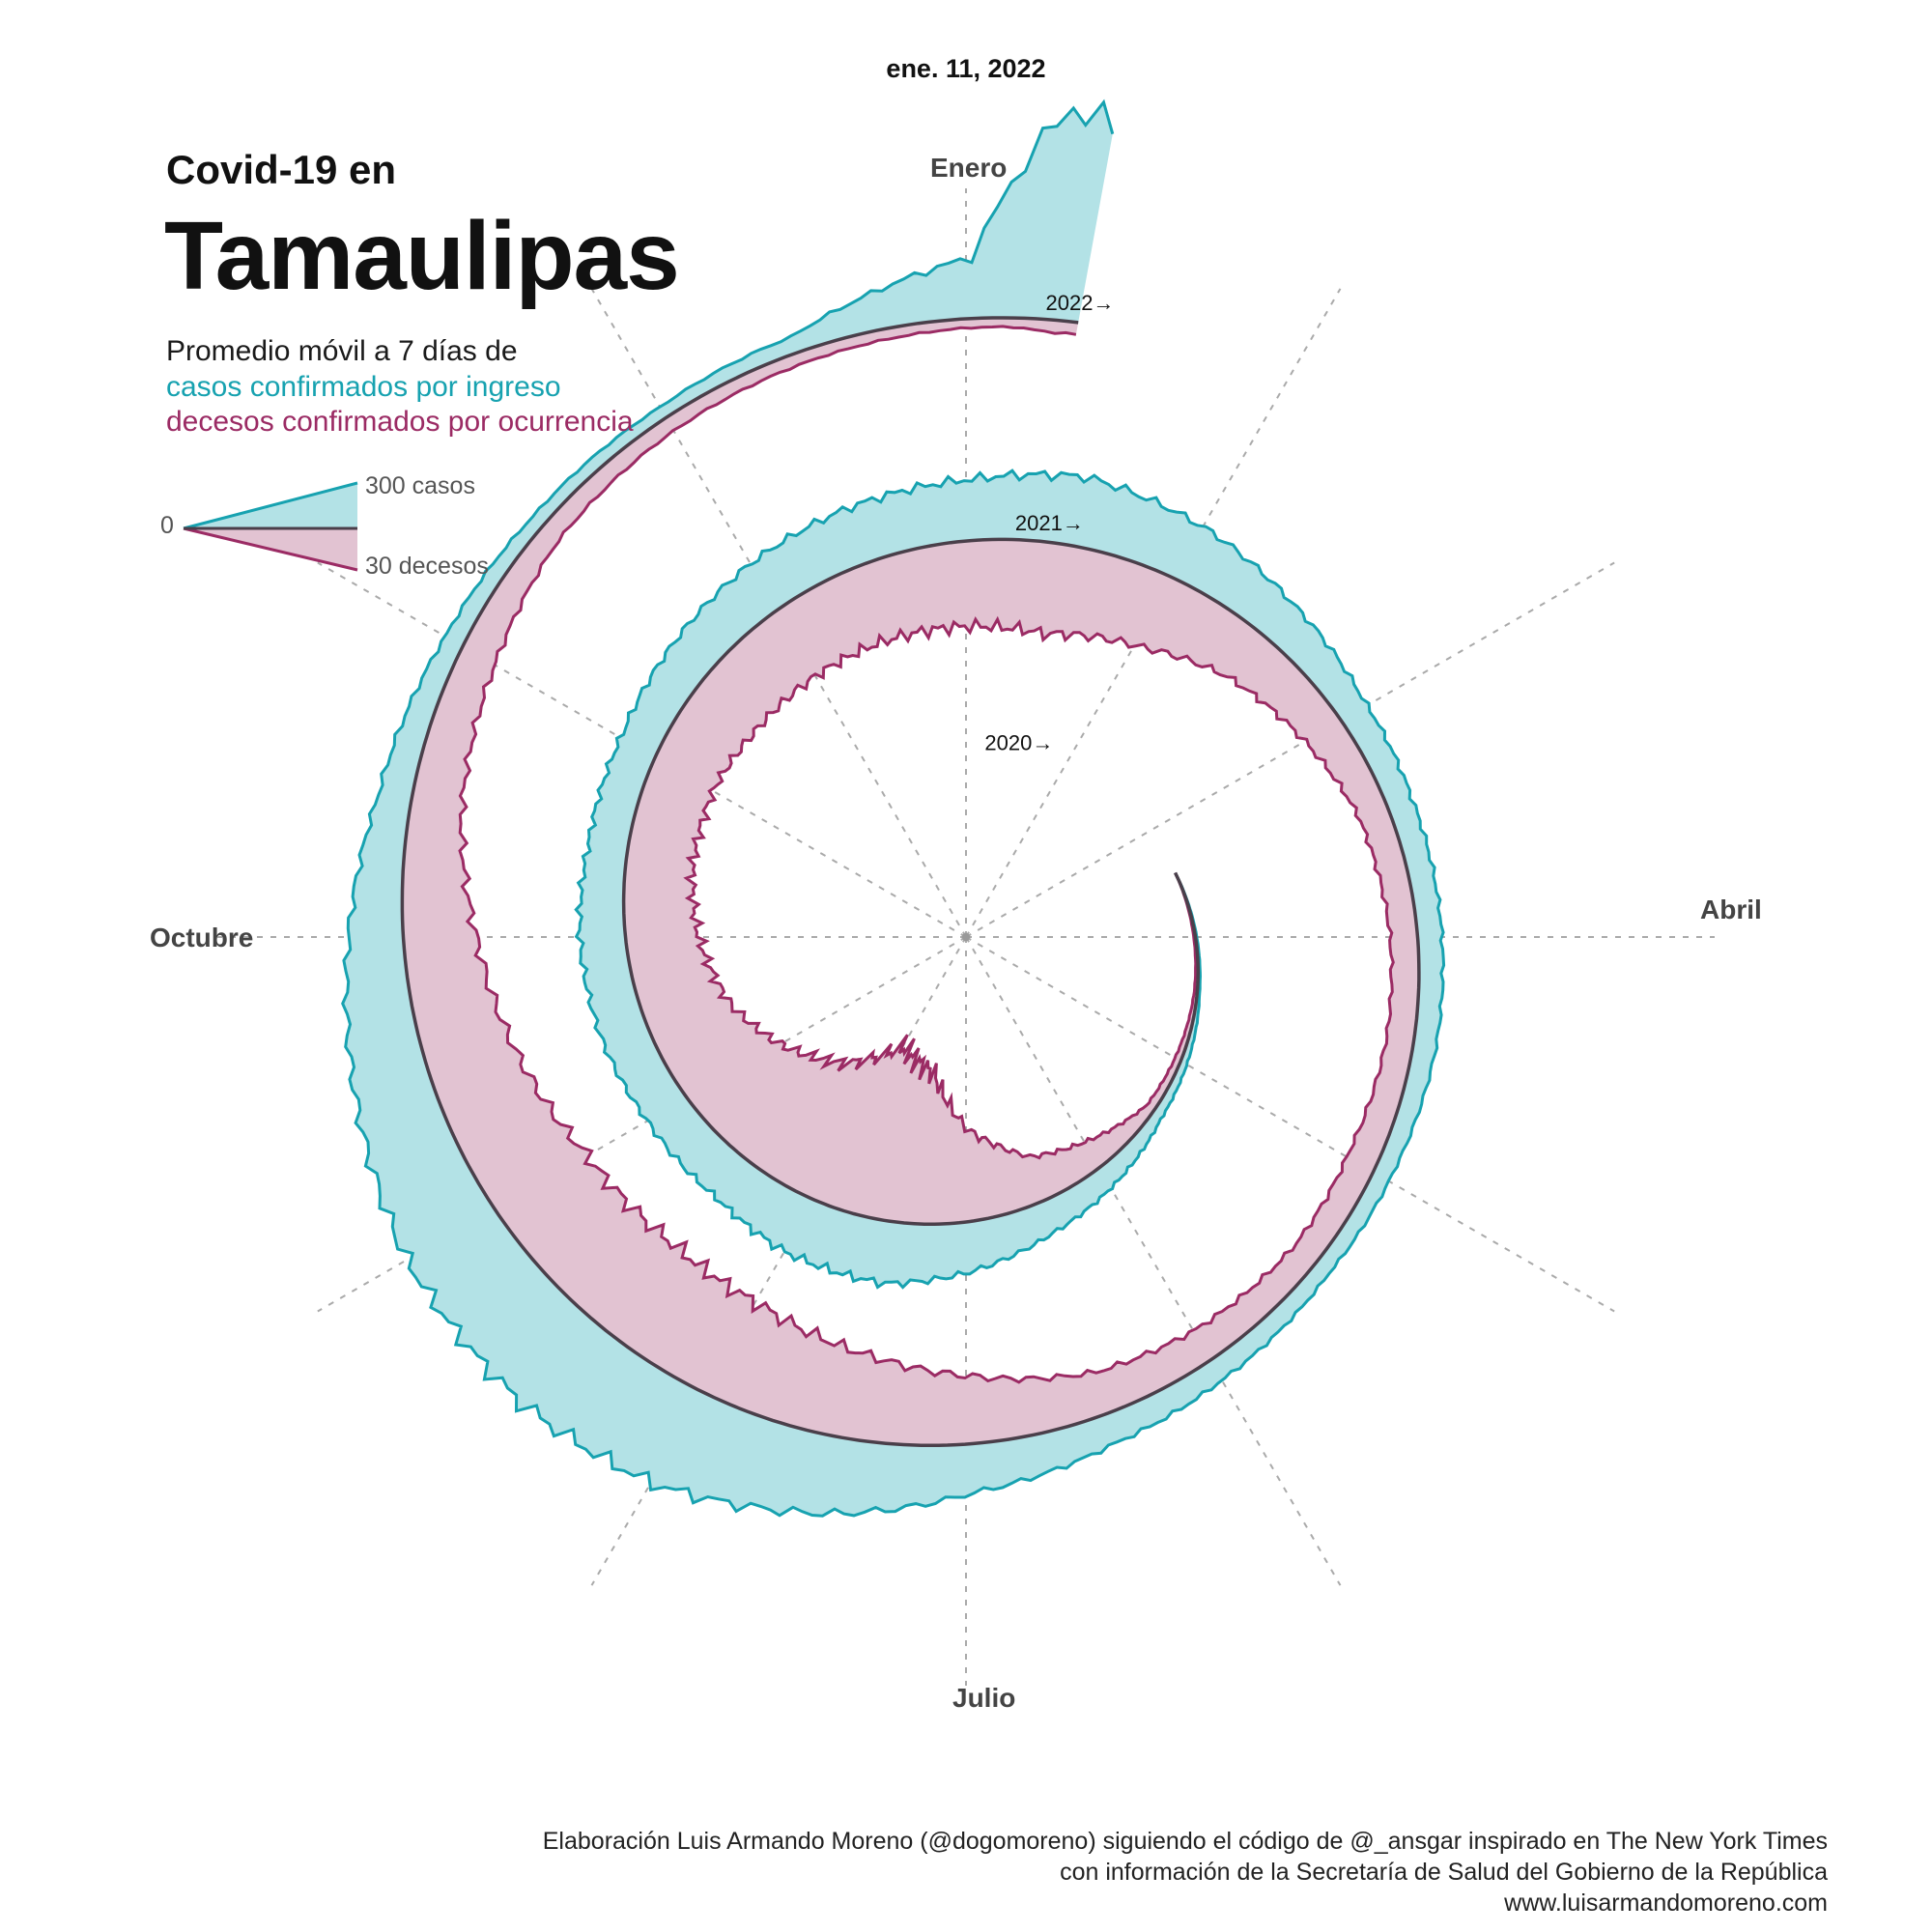  I want to click on title-small: Covid-19 en, so click(281, 169).